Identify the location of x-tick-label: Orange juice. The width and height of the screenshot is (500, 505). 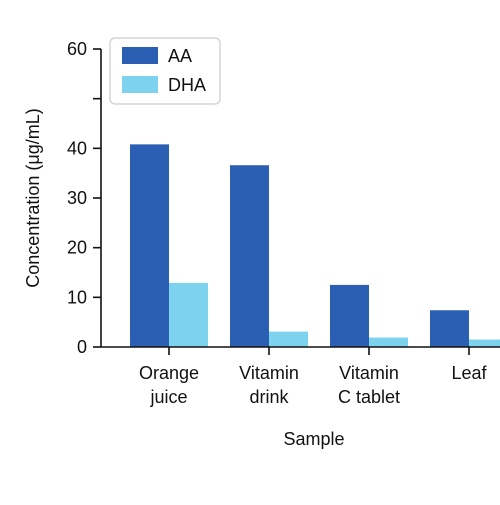
(169, 385).